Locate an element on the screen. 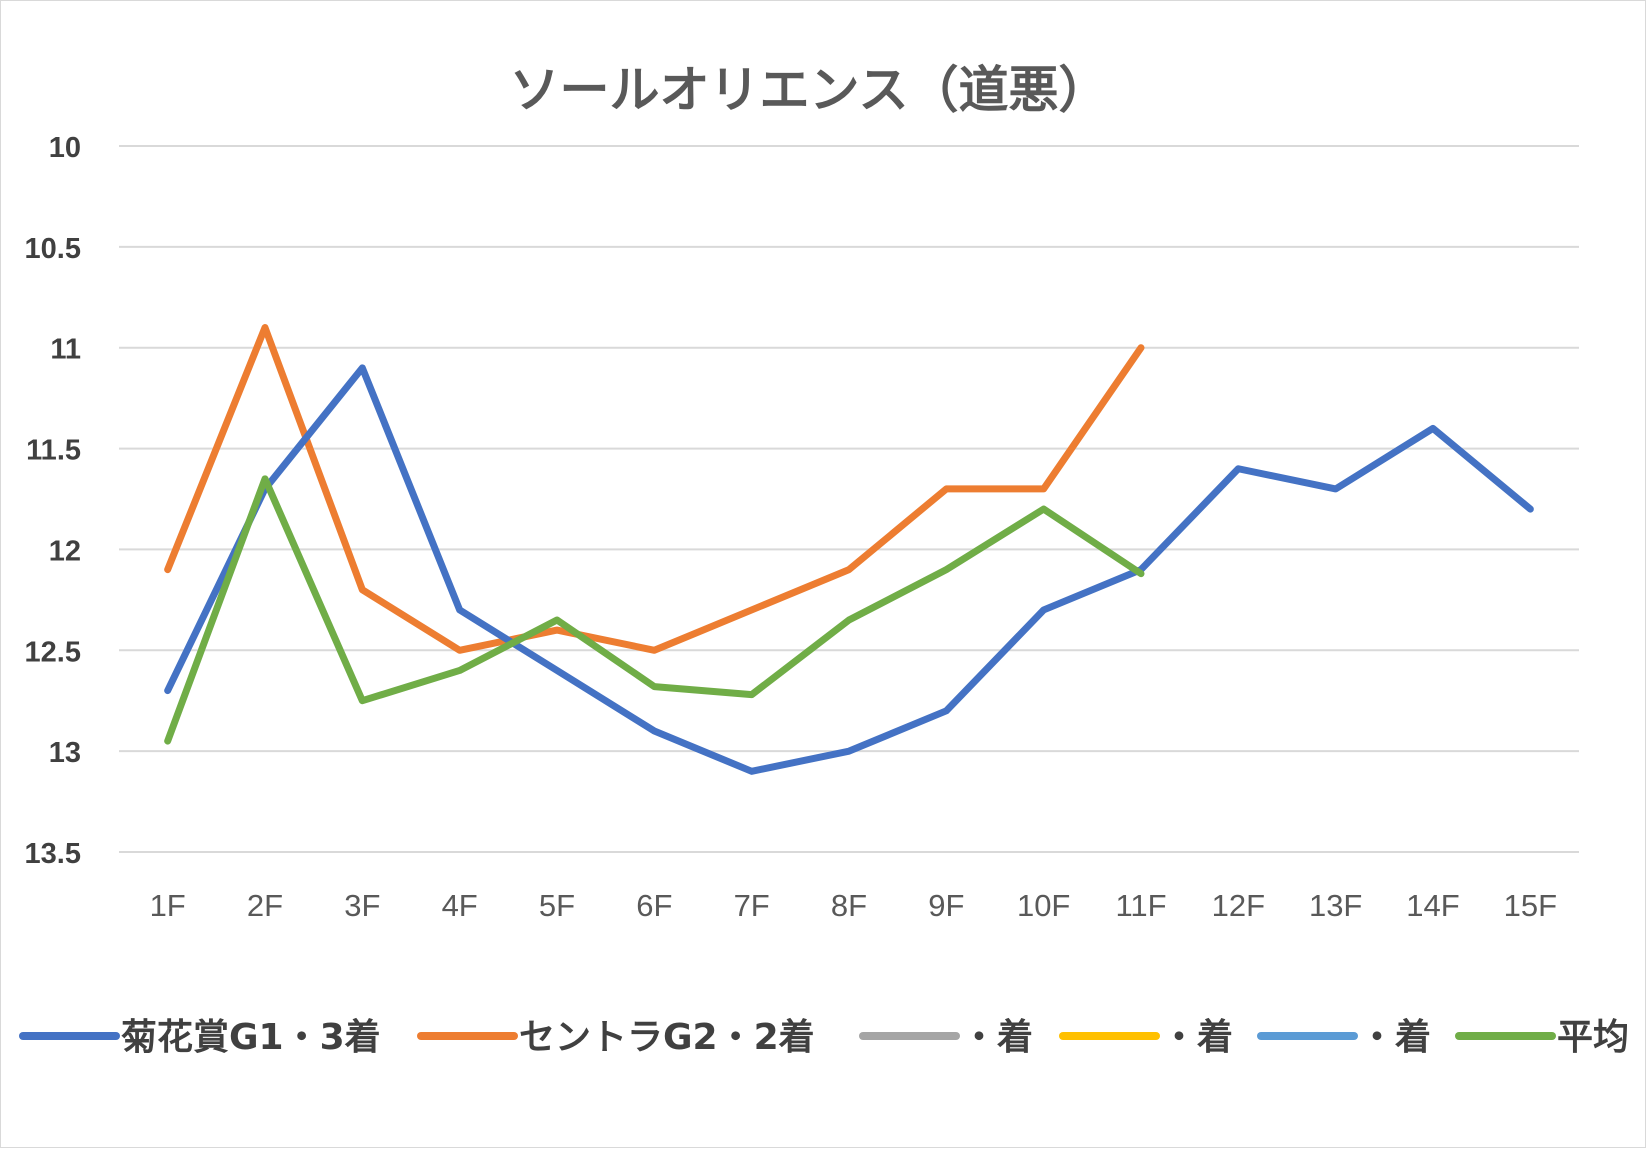 The height and width of the screenshot is (1149, 1646). x-tick-label: 1F is located at coordinates (168, 905).